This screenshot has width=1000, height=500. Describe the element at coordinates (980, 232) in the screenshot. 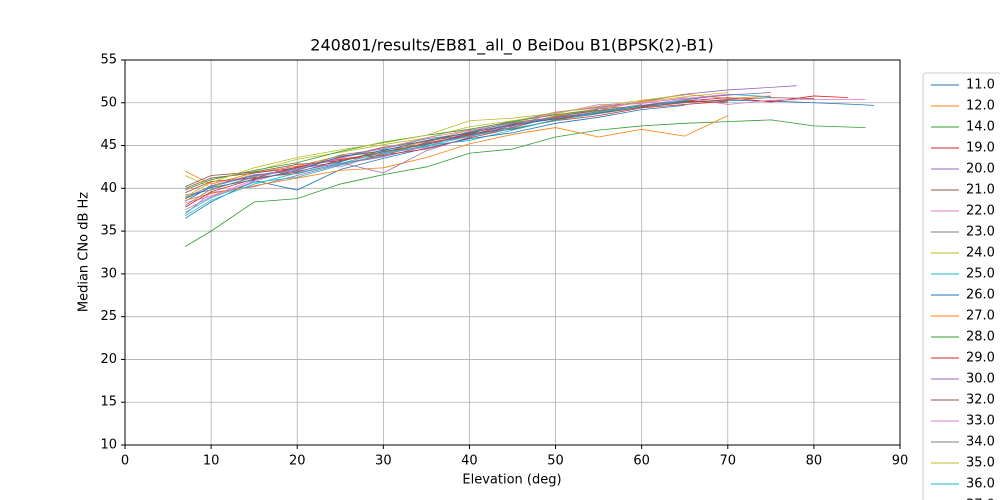

I see `legend-label: 23.0` at that location.